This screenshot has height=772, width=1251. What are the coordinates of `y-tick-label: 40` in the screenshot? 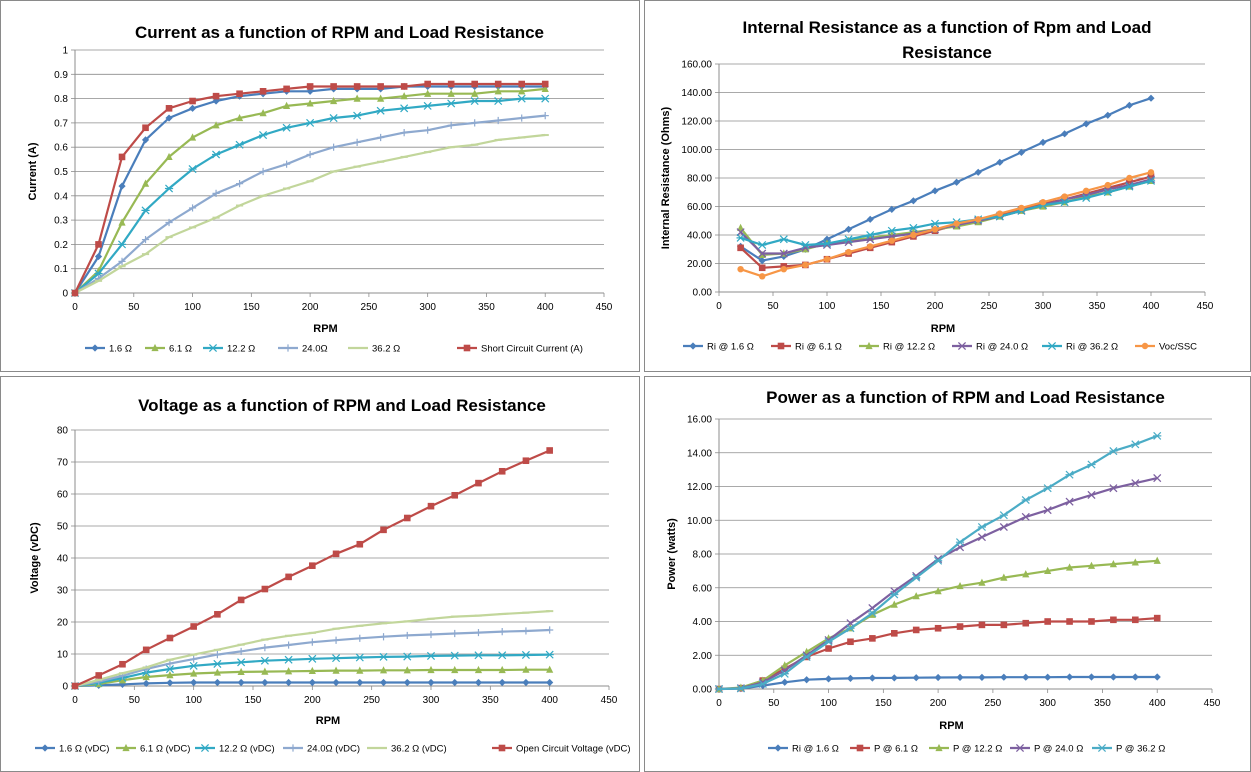 It's located at (63, 559).